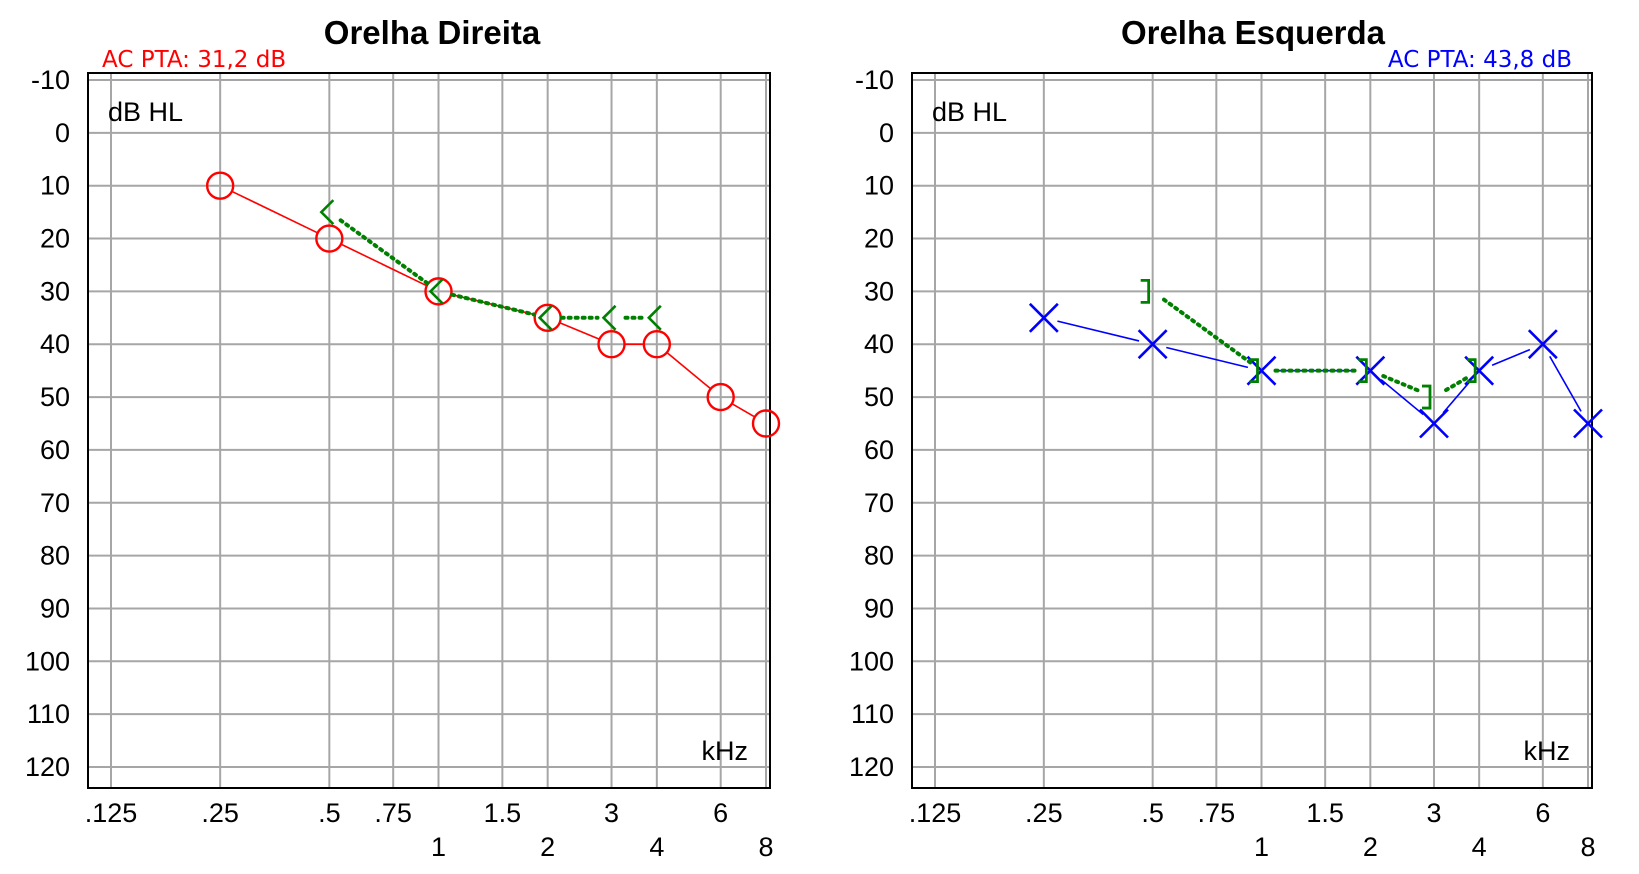  I want to click on chart-title: Orelha Direita, so click(432, 32).